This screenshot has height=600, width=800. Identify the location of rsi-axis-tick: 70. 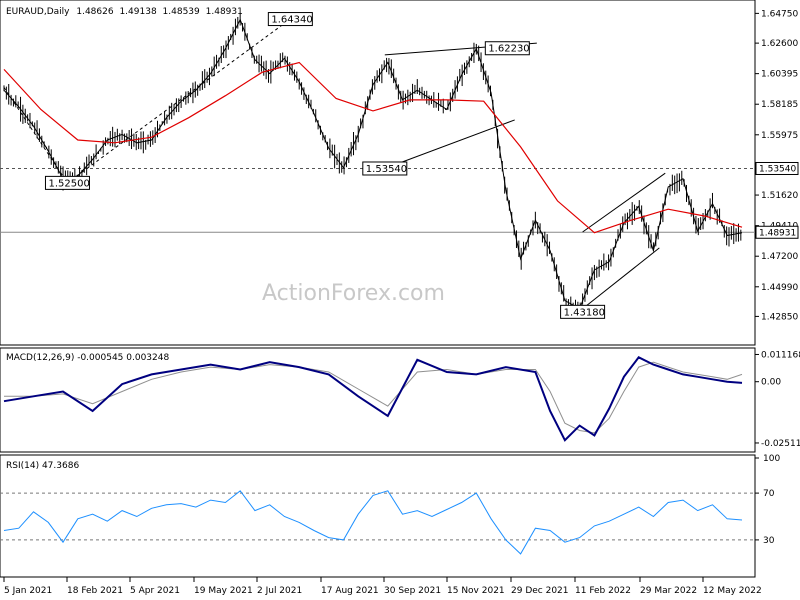
(769, 494).